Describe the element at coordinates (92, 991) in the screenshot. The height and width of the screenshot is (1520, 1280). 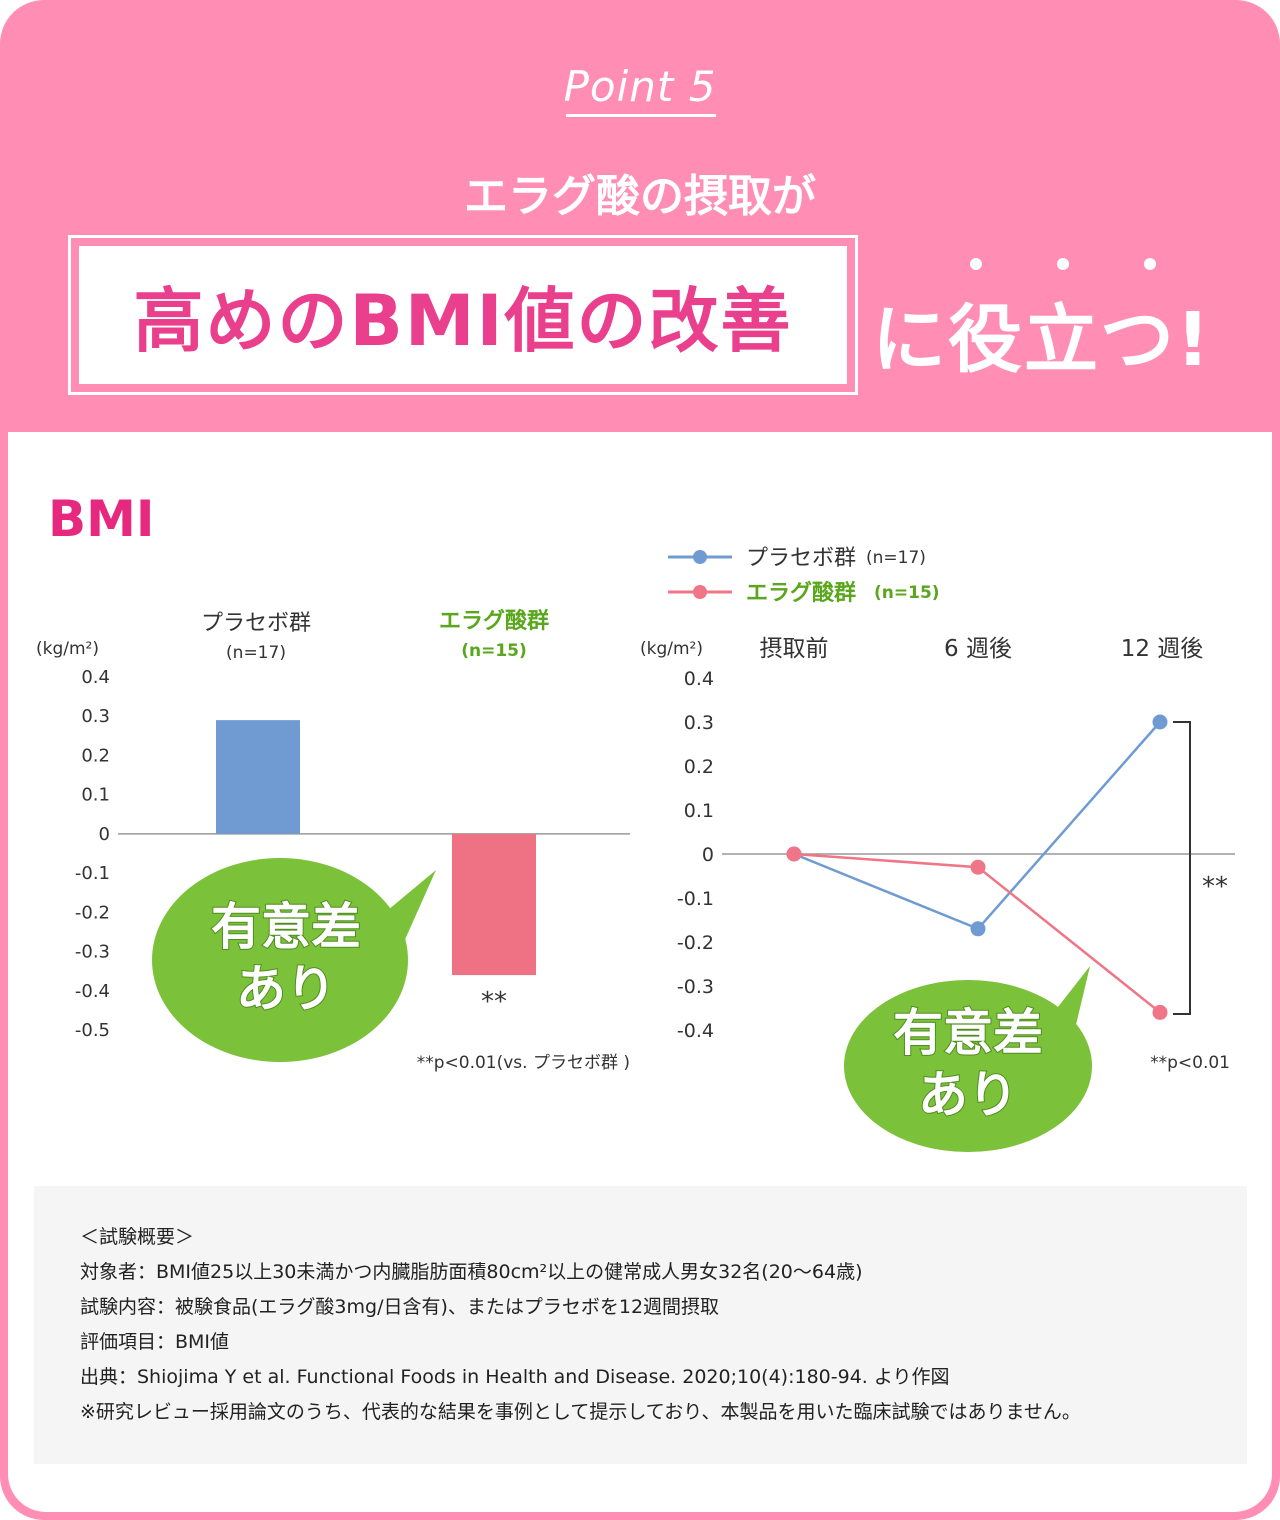
I see `bar-y-tick-label: -0.4` at that location.